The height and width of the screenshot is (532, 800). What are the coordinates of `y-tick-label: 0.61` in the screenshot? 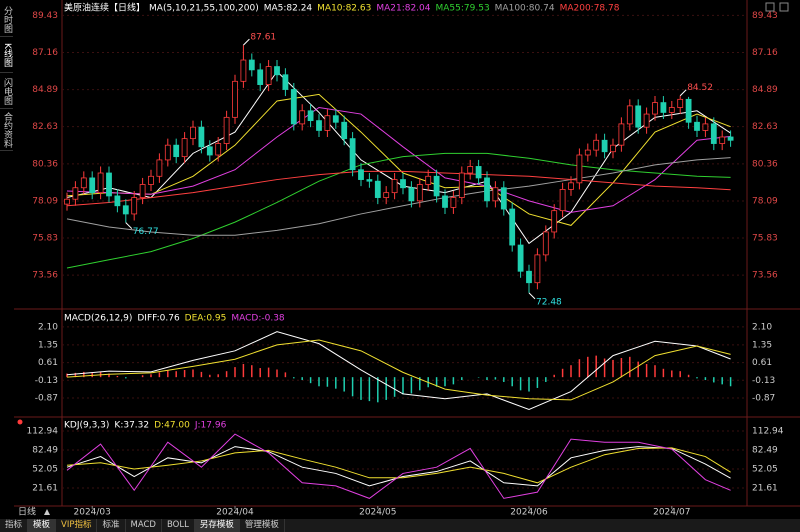 It's located at (48, 363).